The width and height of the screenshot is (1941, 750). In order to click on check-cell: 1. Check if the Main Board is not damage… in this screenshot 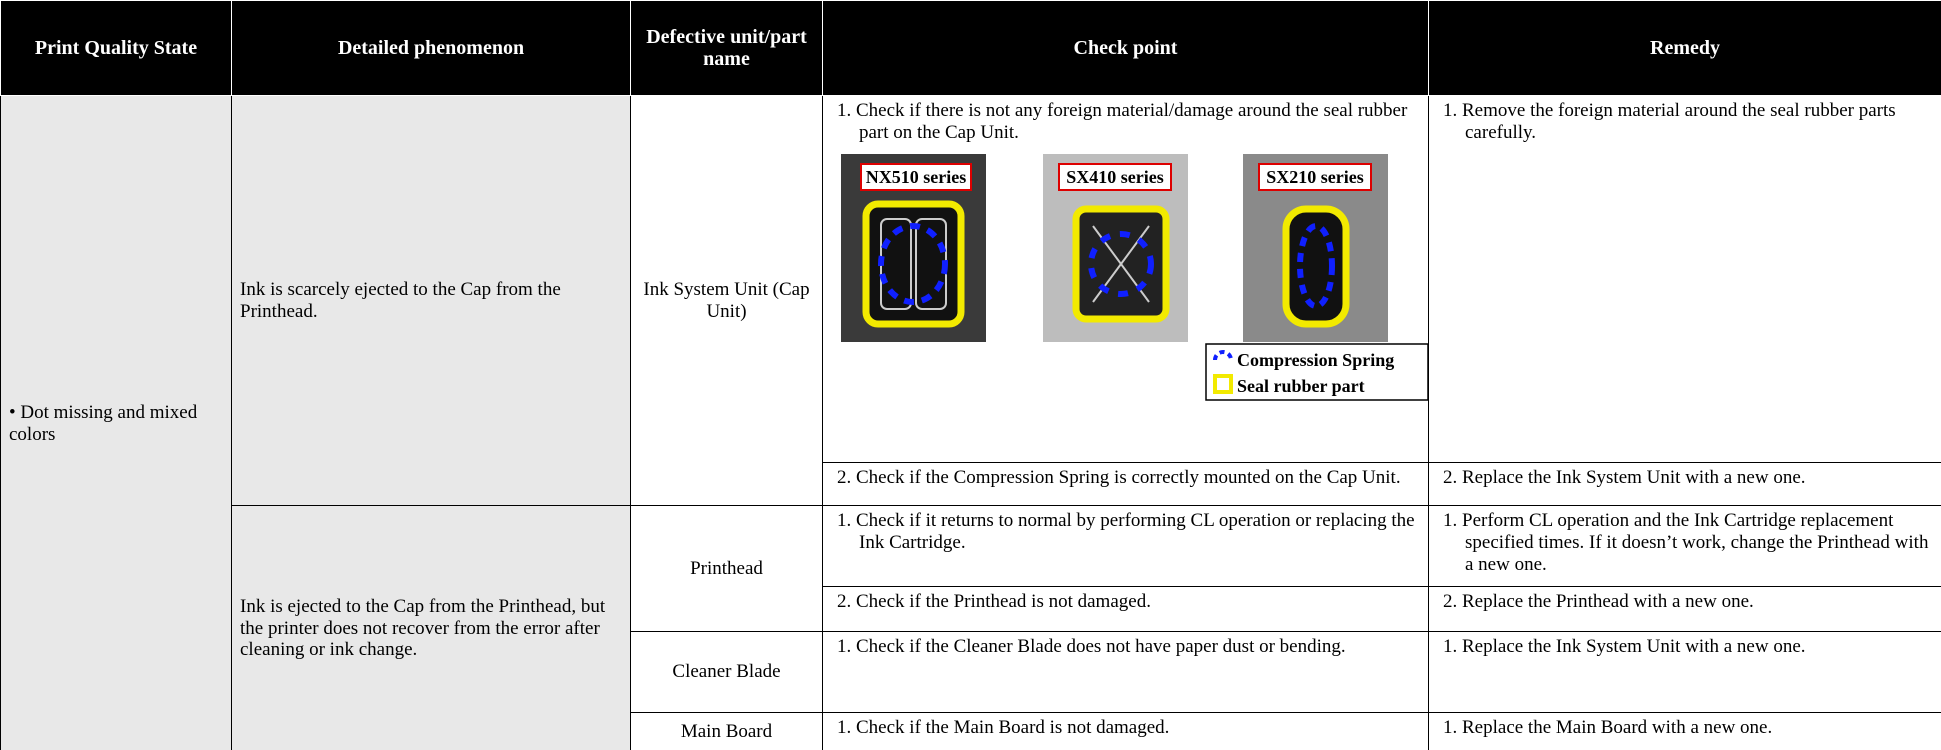, I will do `click(1125, 731)`.